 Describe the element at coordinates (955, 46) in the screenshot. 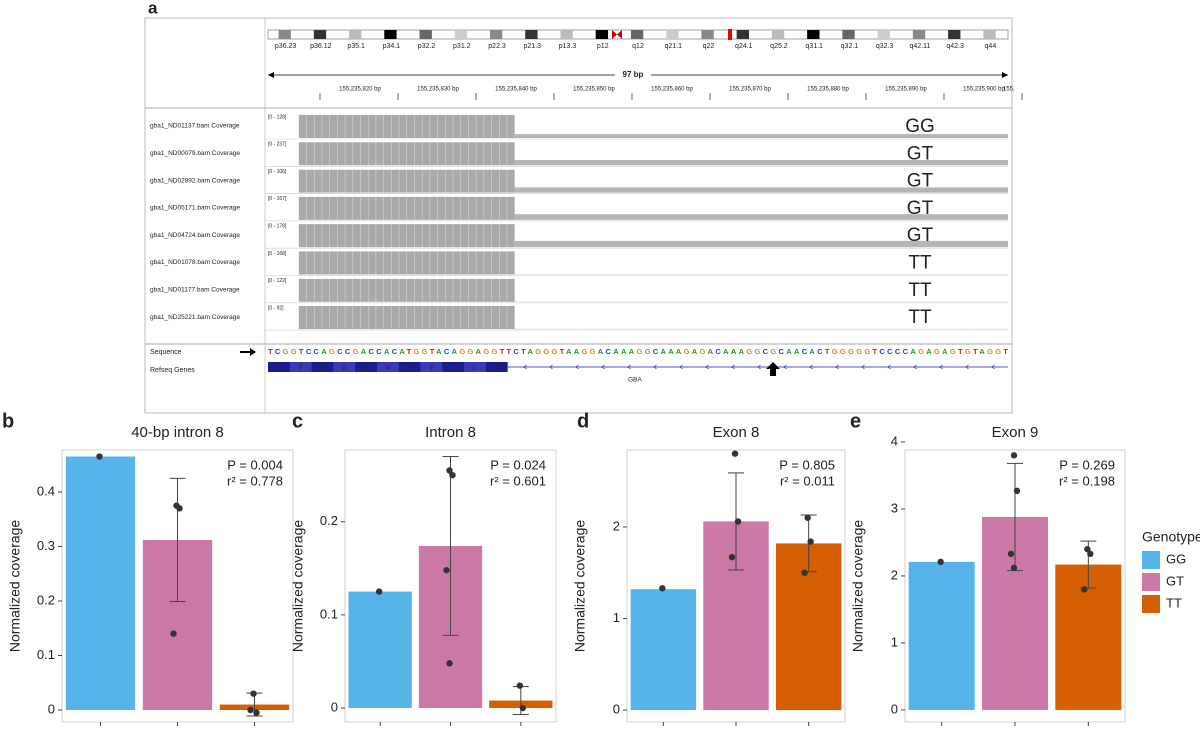

I see `band-label: q42.3` at that location.